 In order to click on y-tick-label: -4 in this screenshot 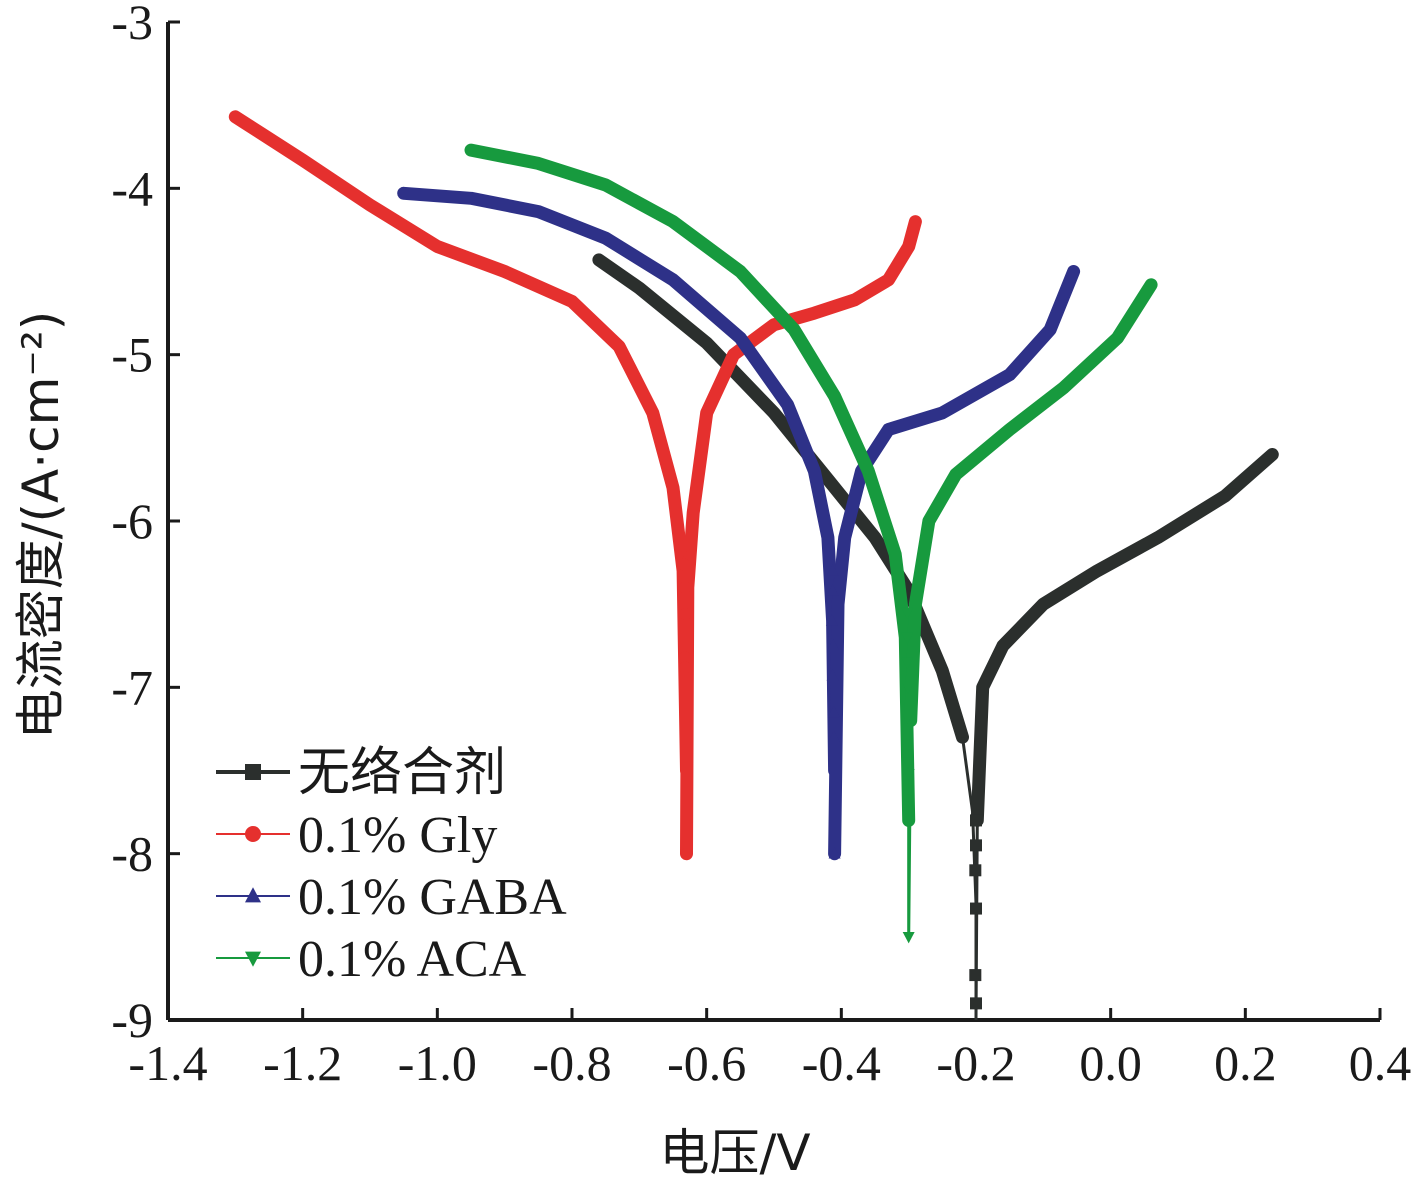, I will do `click(132, 188)`.